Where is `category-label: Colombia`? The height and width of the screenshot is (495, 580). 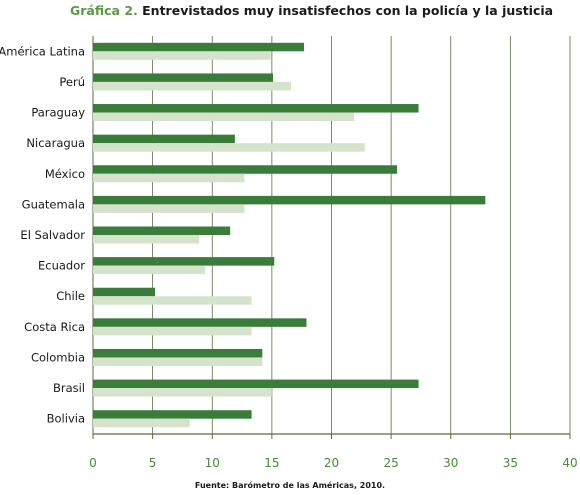
category-label: Colombia is located at coordinates (58, 357).